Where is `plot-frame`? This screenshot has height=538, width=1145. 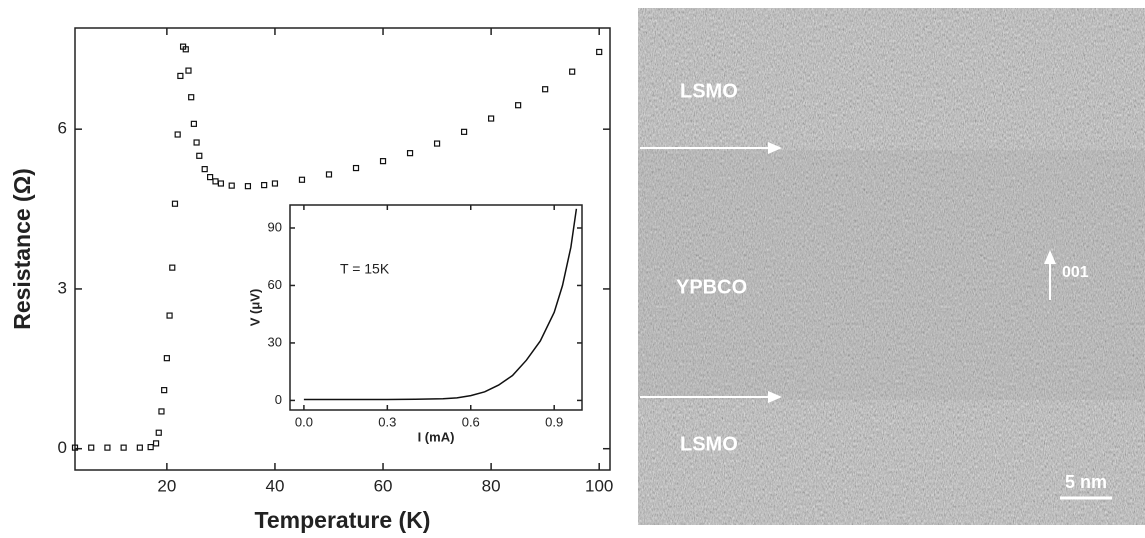 plot-frame is located at coordinates (436, 307).